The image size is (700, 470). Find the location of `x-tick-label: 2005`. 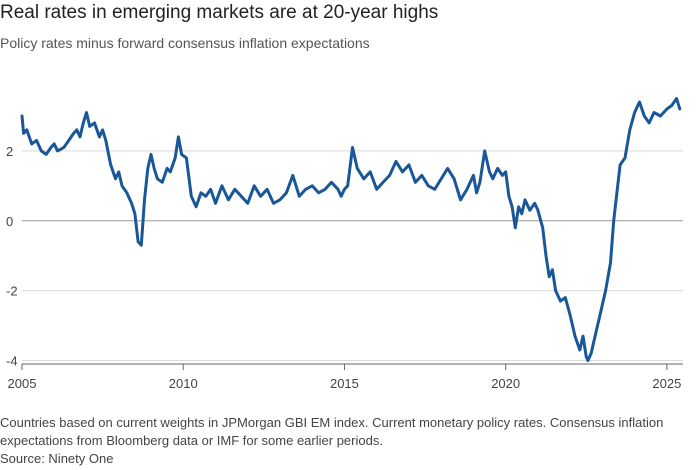

x-tick-label: 2005 is located at coordinates (22, 383).